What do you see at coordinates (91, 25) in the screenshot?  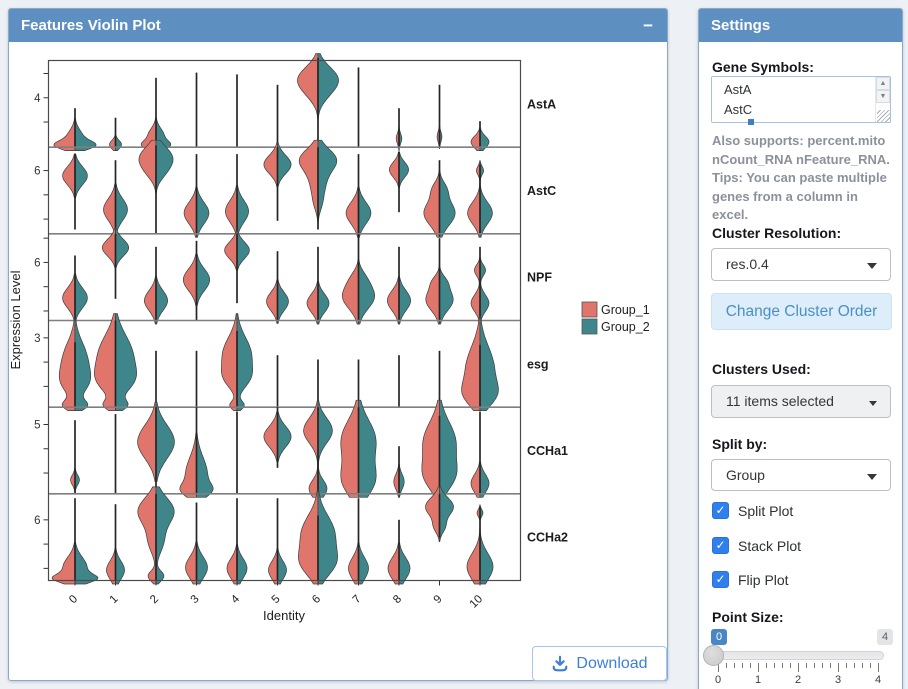 I see `panel-title: Features Violin Plot` at bounding box center [91, 25].